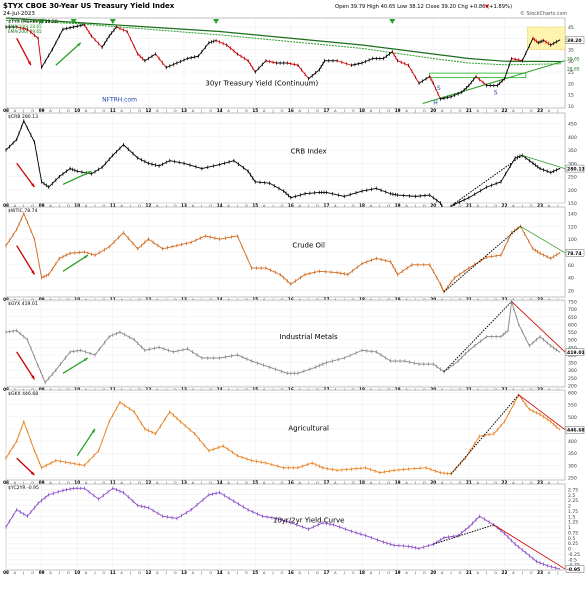 The image size is (585, 589). What do you see at coordinates (505, 110) in the screenshot?
I see `x-tick-year-tyx: 22` at bounding box center [505, 110].